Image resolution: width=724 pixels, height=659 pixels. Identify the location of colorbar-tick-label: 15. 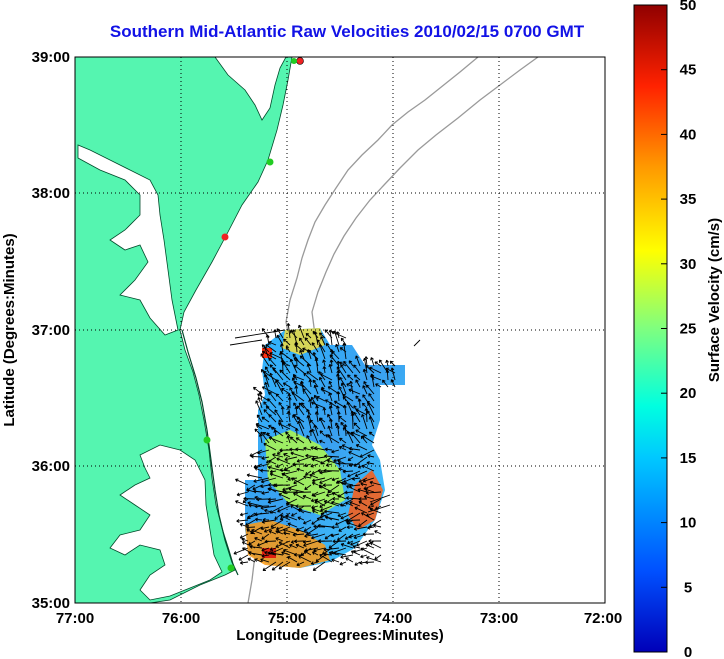
(688, 458).